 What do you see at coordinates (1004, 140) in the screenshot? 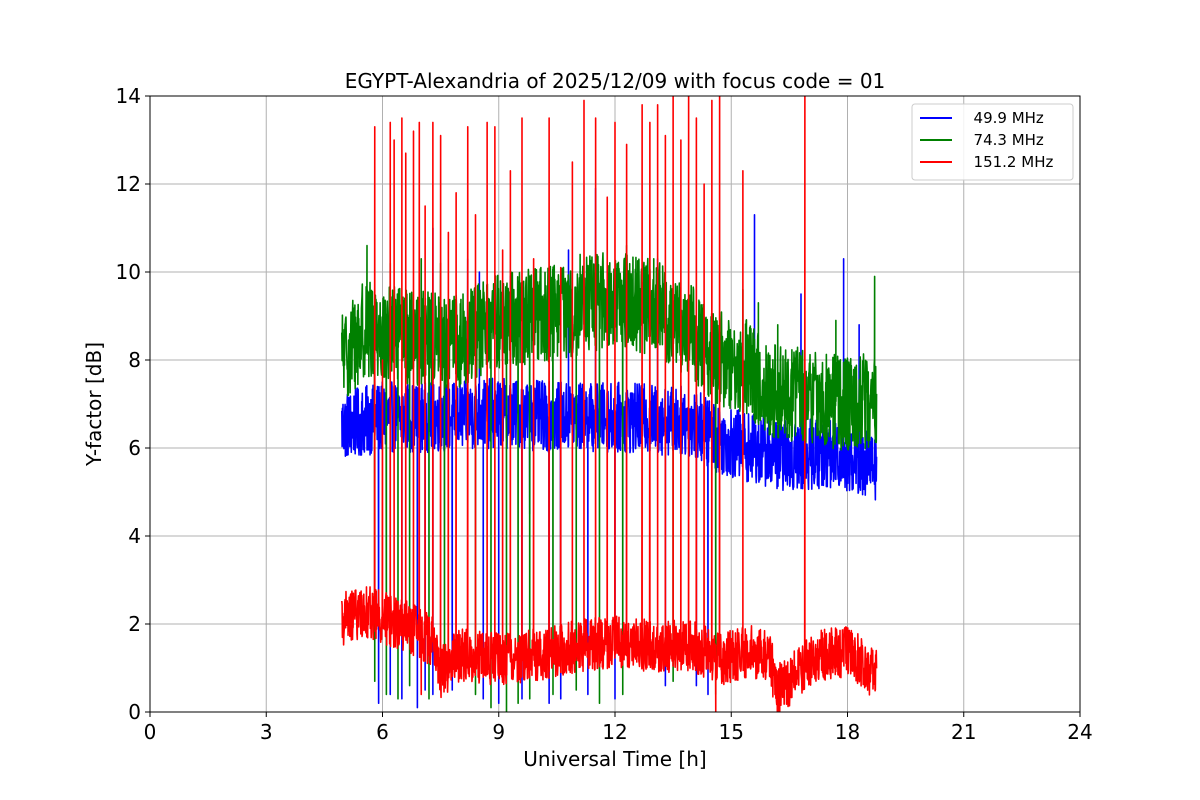
I see `legend-label: 74.3 MHz` at bounding box center [1004, 140].